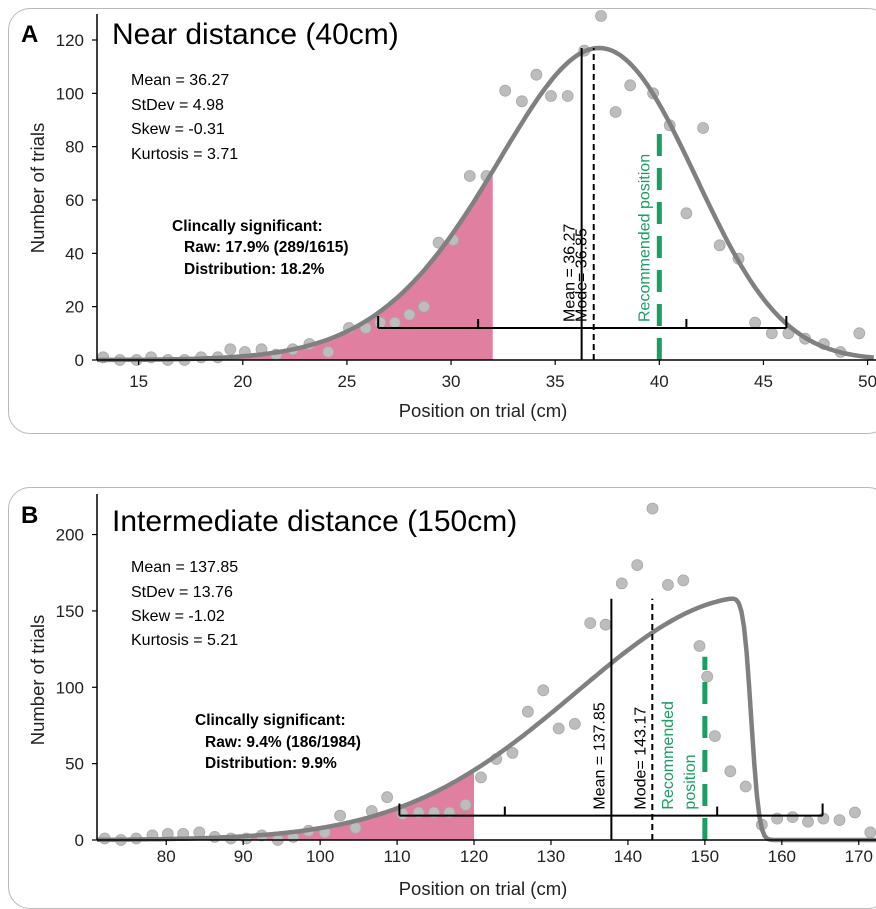 The width and height of the screenshot is (876, 909). I want to click on y-tick-label: 200, so click(70, 535).